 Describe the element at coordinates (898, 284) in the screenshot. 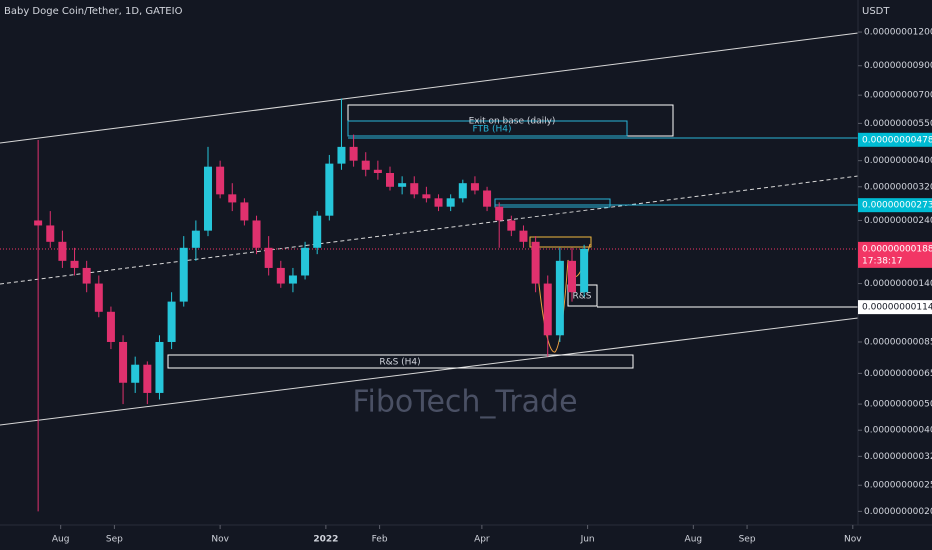

I see `y-tick-label: 0.0000000014000` at that location.